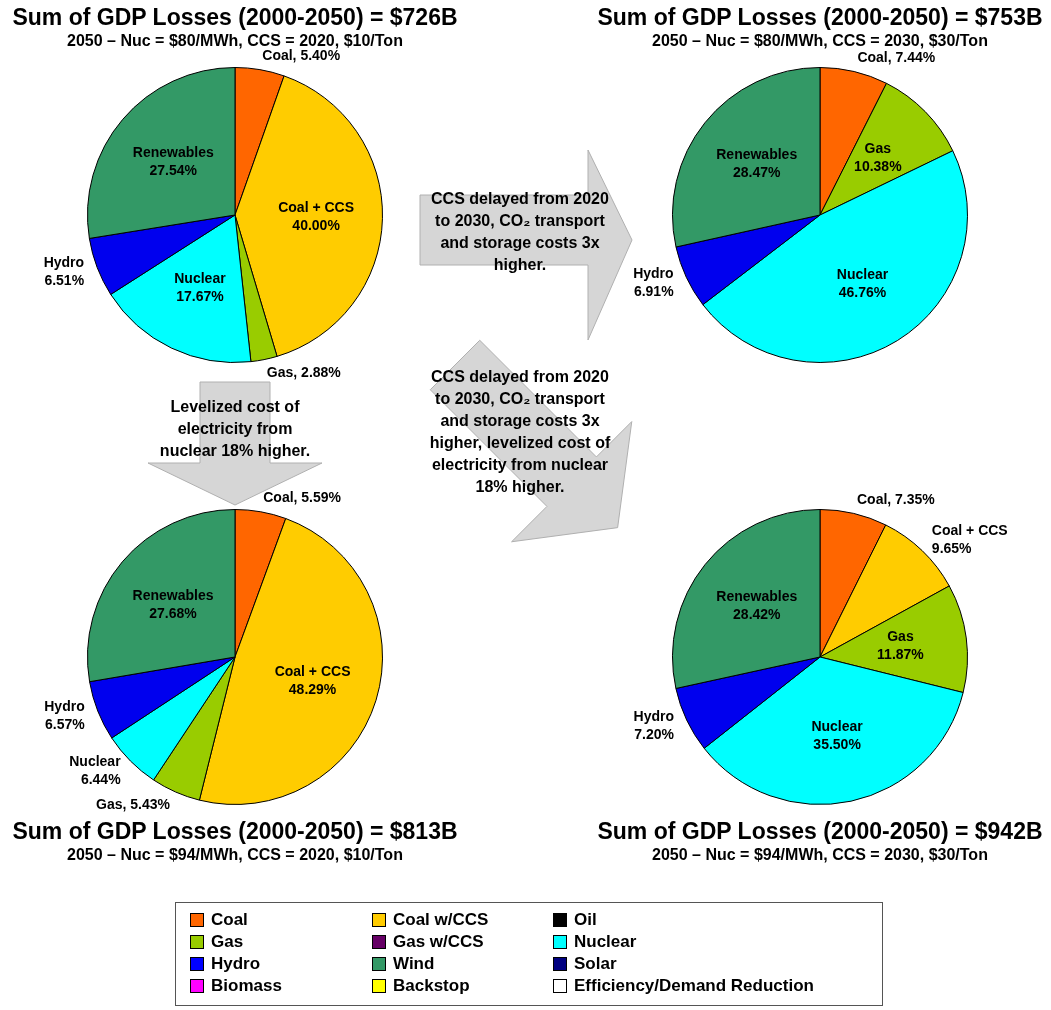 The image size is (1051, 1010). What do you see at coordinates (654, 733) in the screenshot?
I see `data-label: 7.20%` at bounding box center [654, 733].